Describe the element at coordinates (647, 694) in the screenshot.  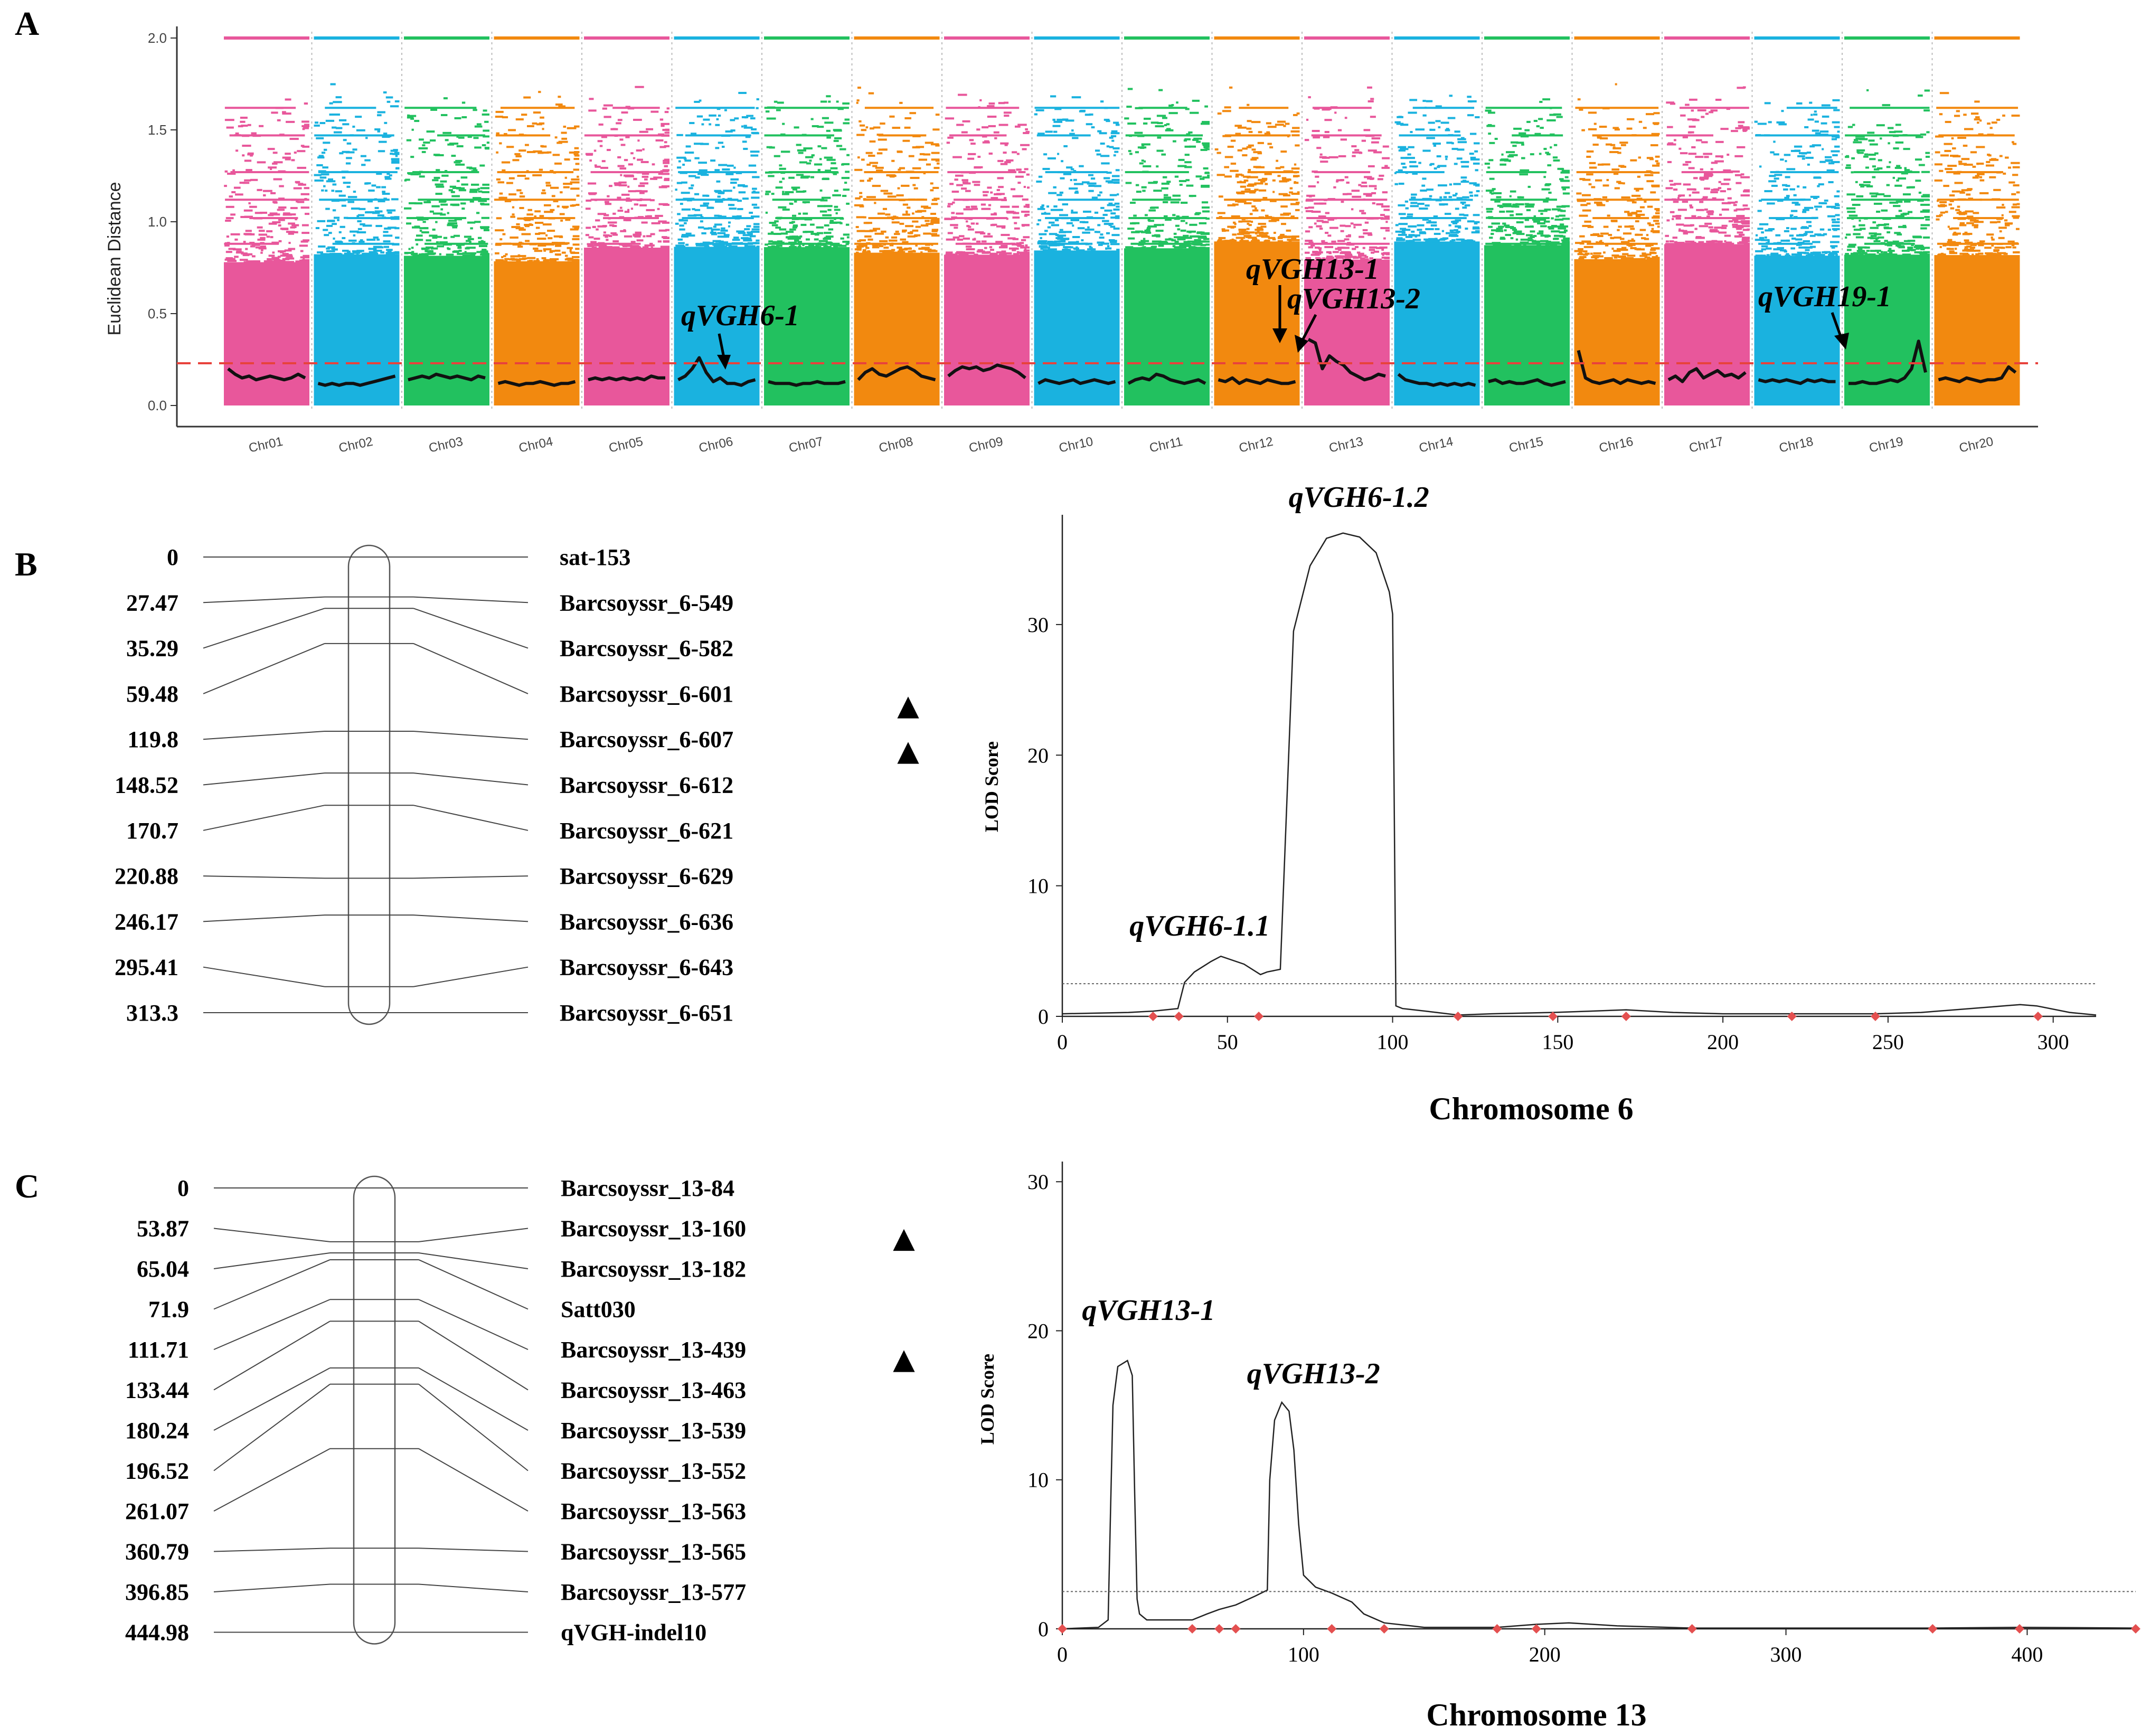
I see `map-marker-name: Barcsoyssr_6-601` at that location.